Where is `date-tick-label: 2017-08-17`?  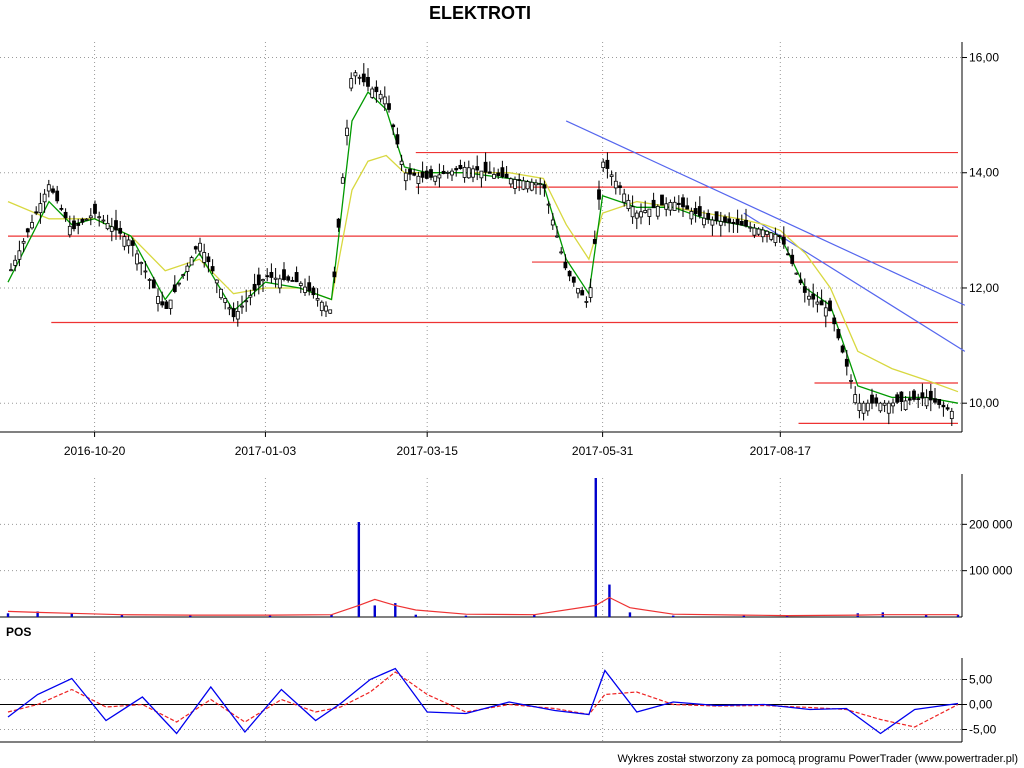
date-tick-label: 2017-08-17 is located at coordinates (781, 451).